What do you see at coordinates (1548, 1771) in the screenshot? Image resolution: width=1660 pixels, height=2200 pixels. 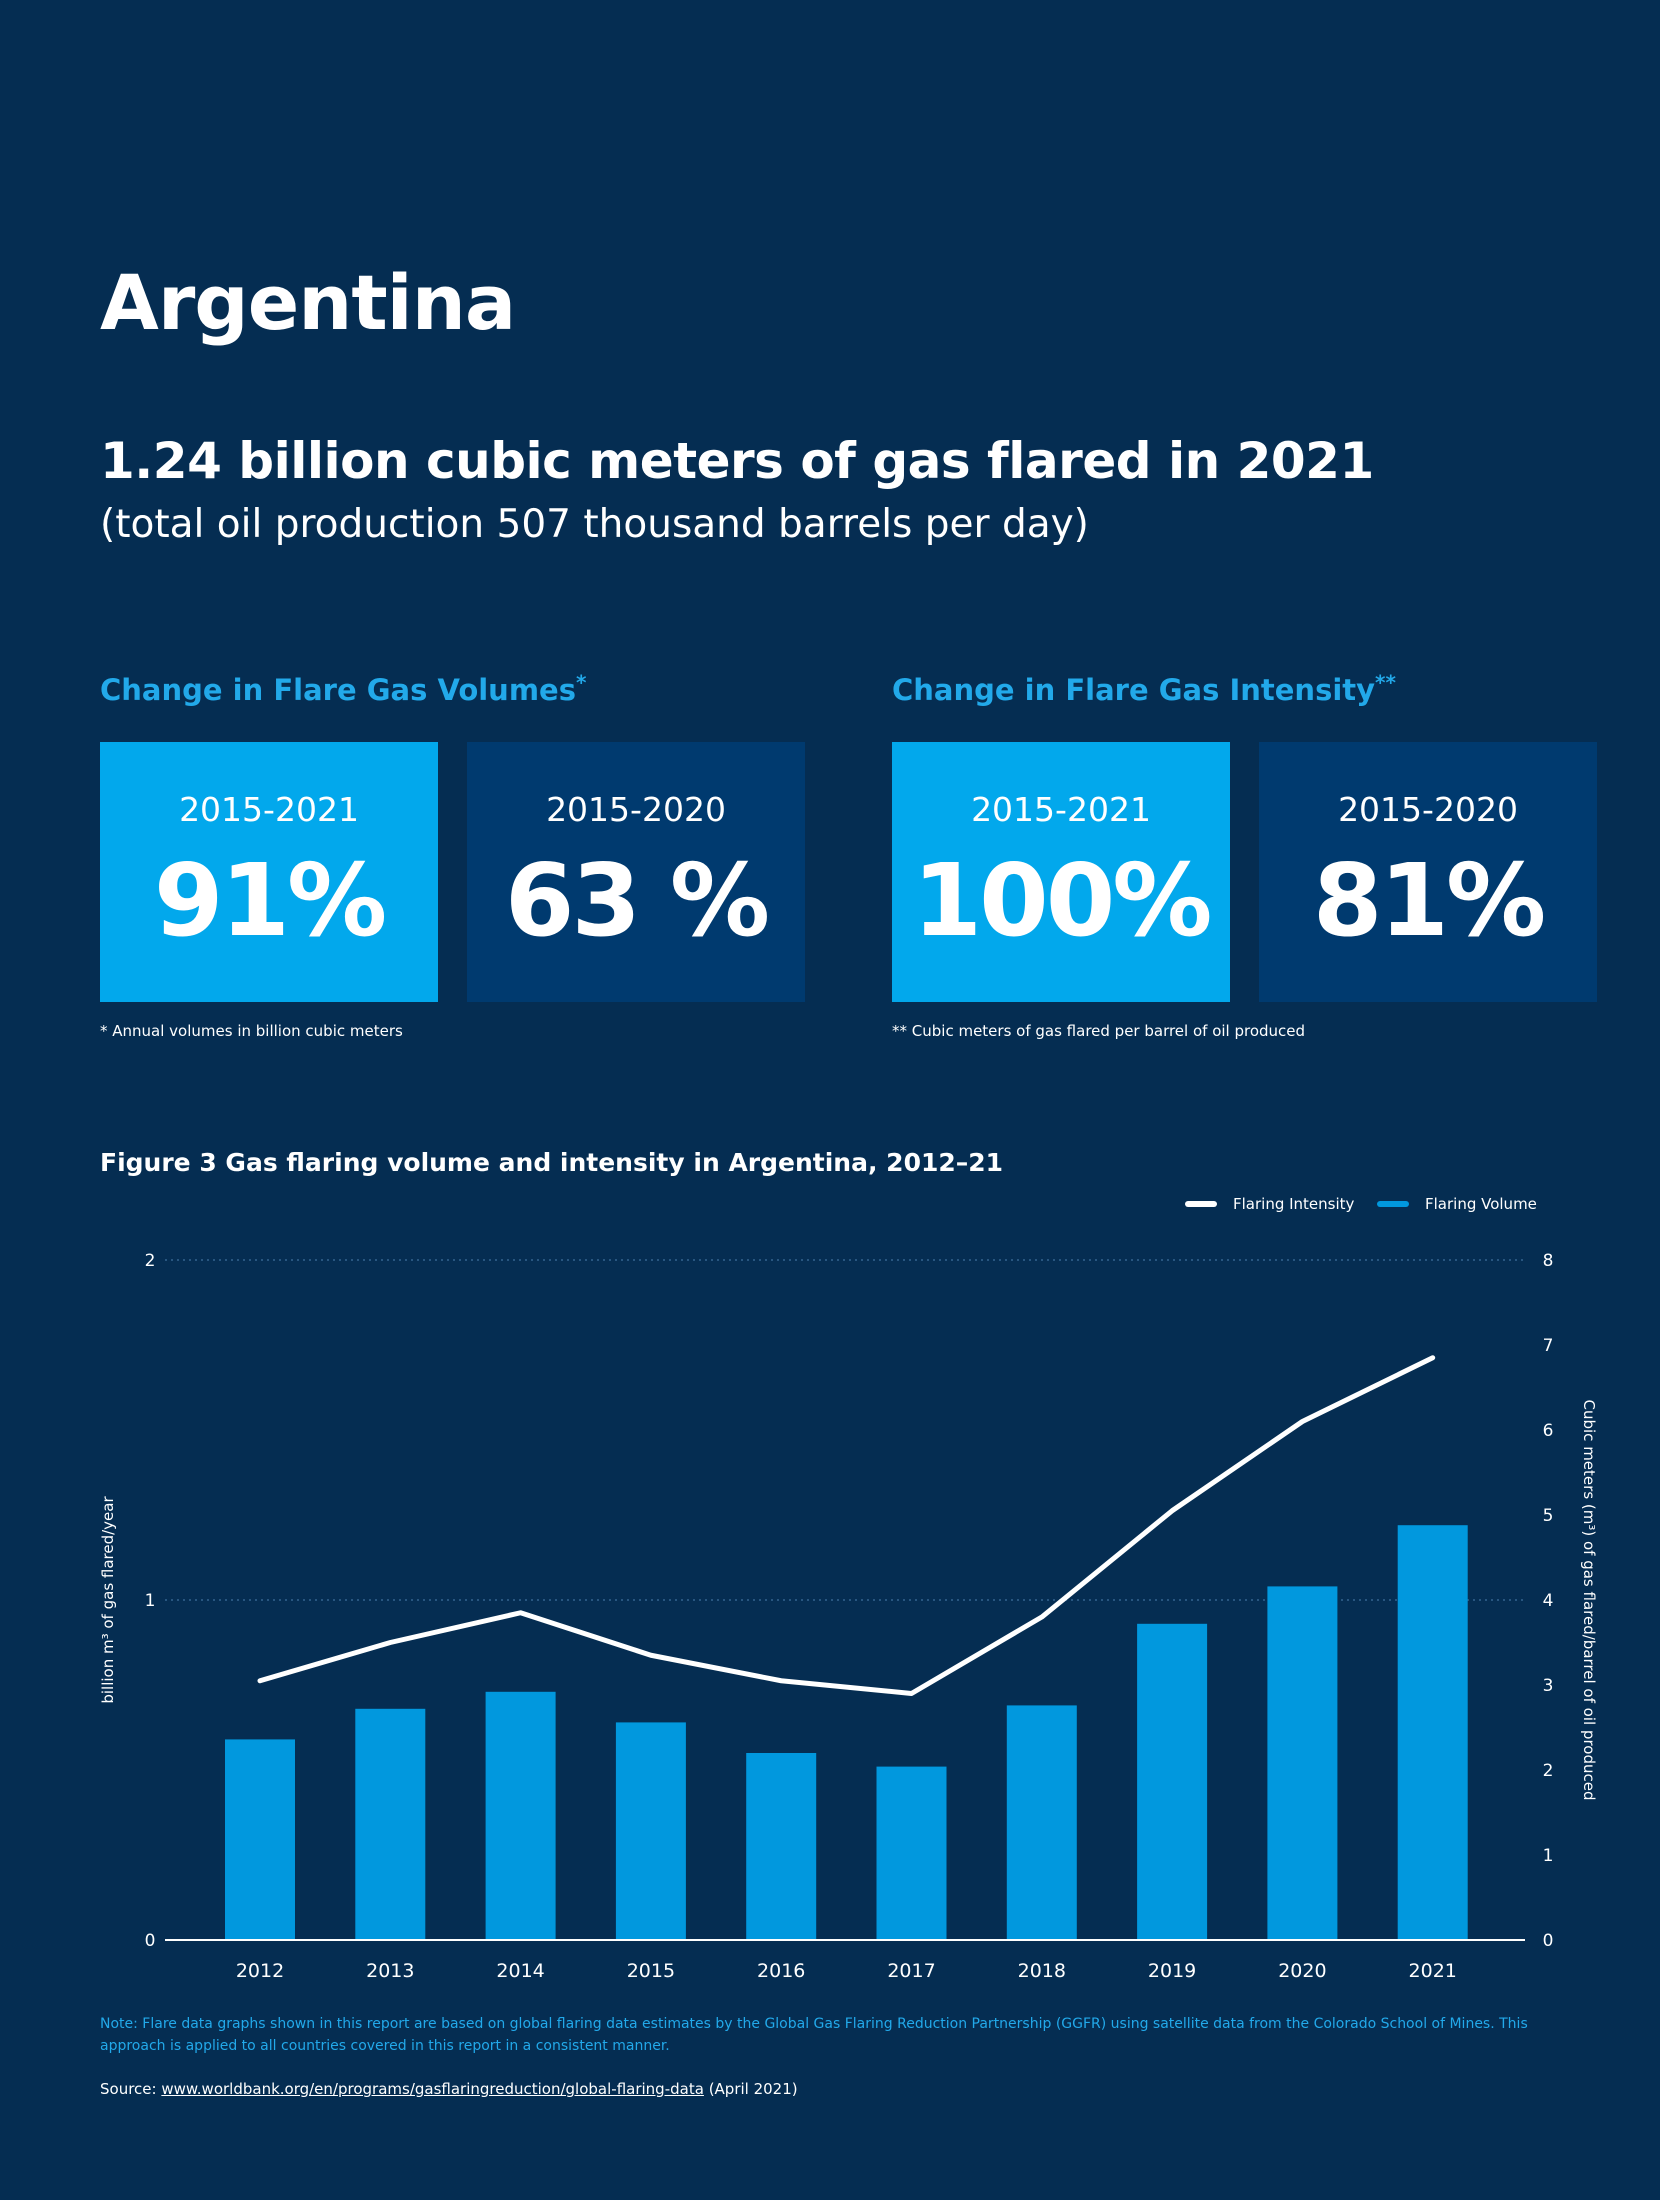 I see `y-right-tick-label: 2` at bounding box center [1548, 1771].